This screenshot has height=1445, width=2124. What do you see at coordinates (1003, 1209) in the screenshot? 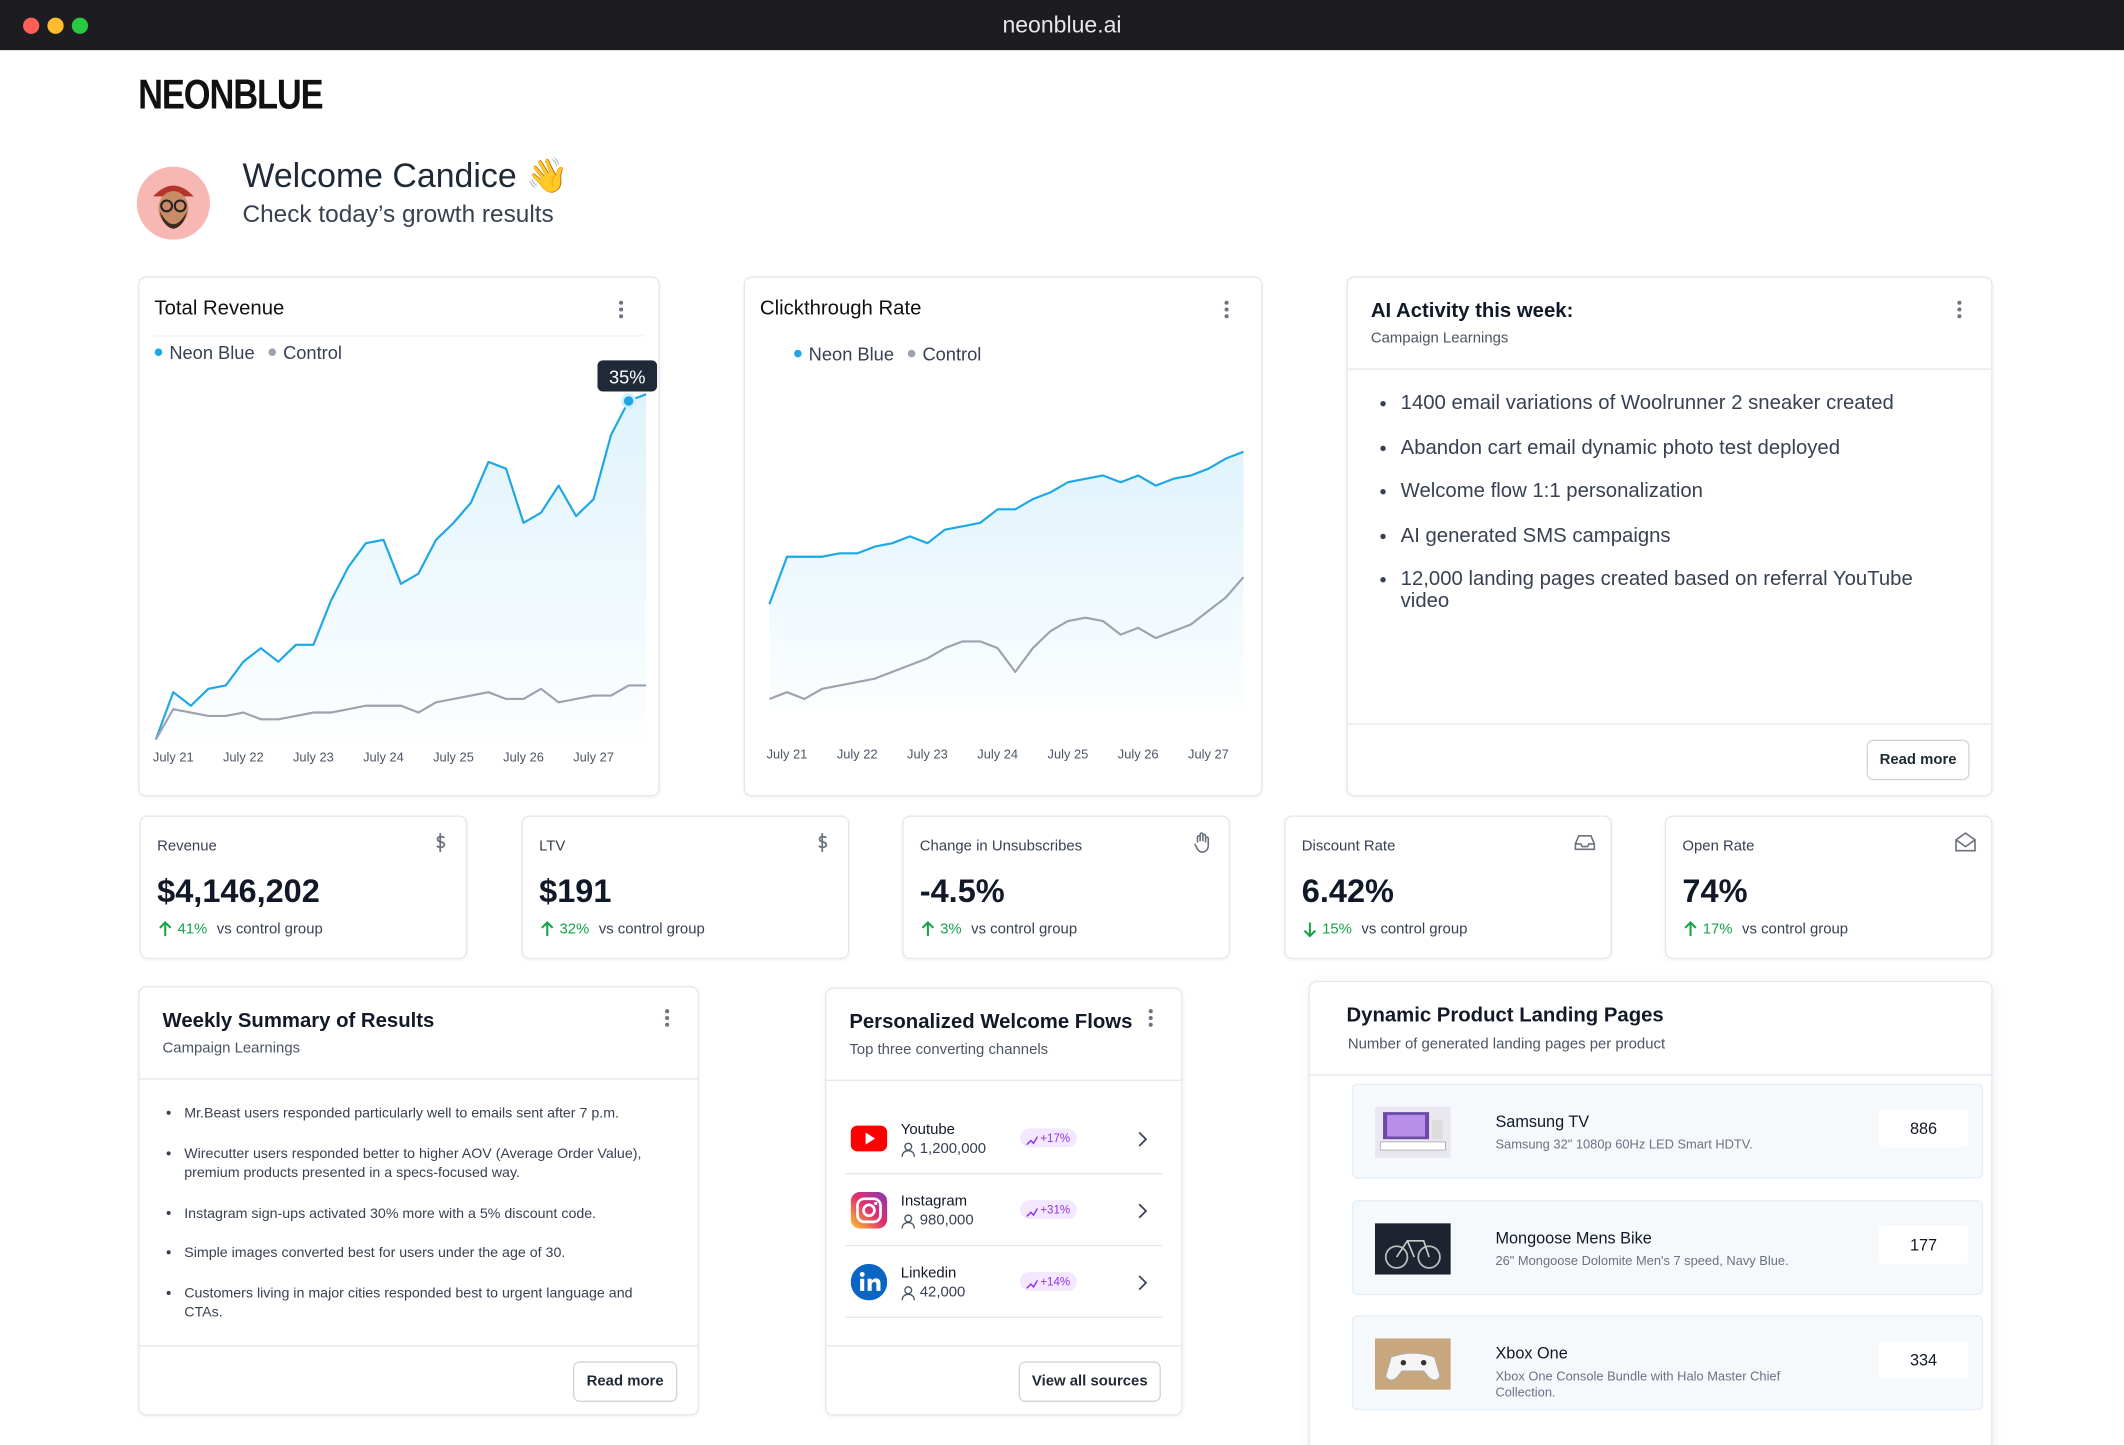
I see `channel-row: Instagram 980,000 +31%` at bounding box center [1003, 1209].